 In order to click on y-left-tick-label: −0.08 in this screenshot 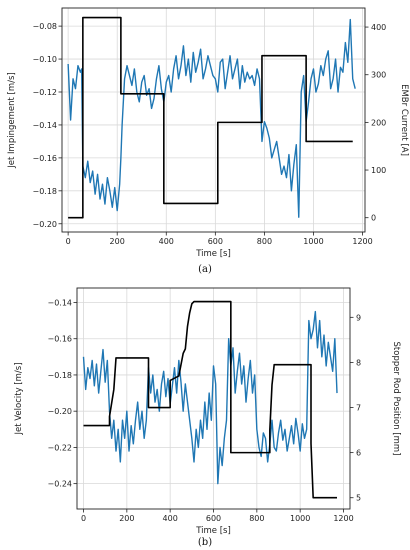, I will do `click(44, 26)`.